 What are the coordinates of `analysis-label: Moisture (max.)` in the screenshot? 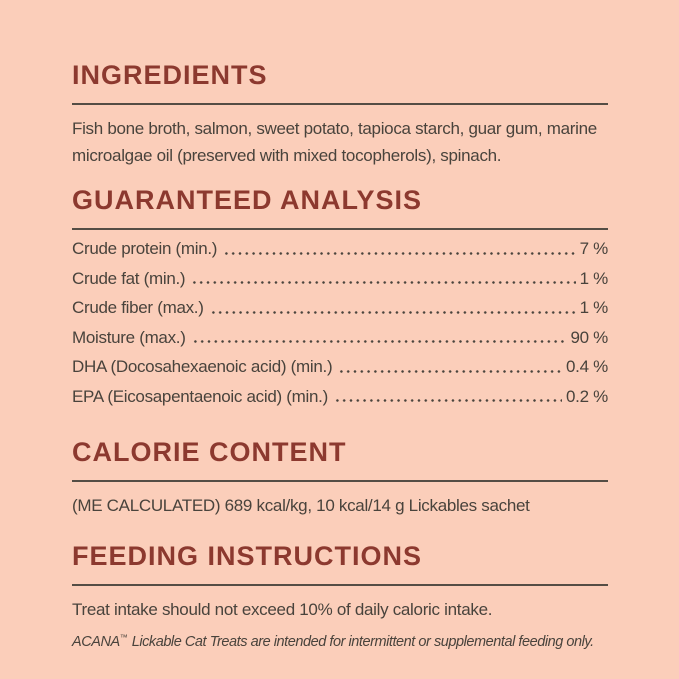 It's located at (129, 337).